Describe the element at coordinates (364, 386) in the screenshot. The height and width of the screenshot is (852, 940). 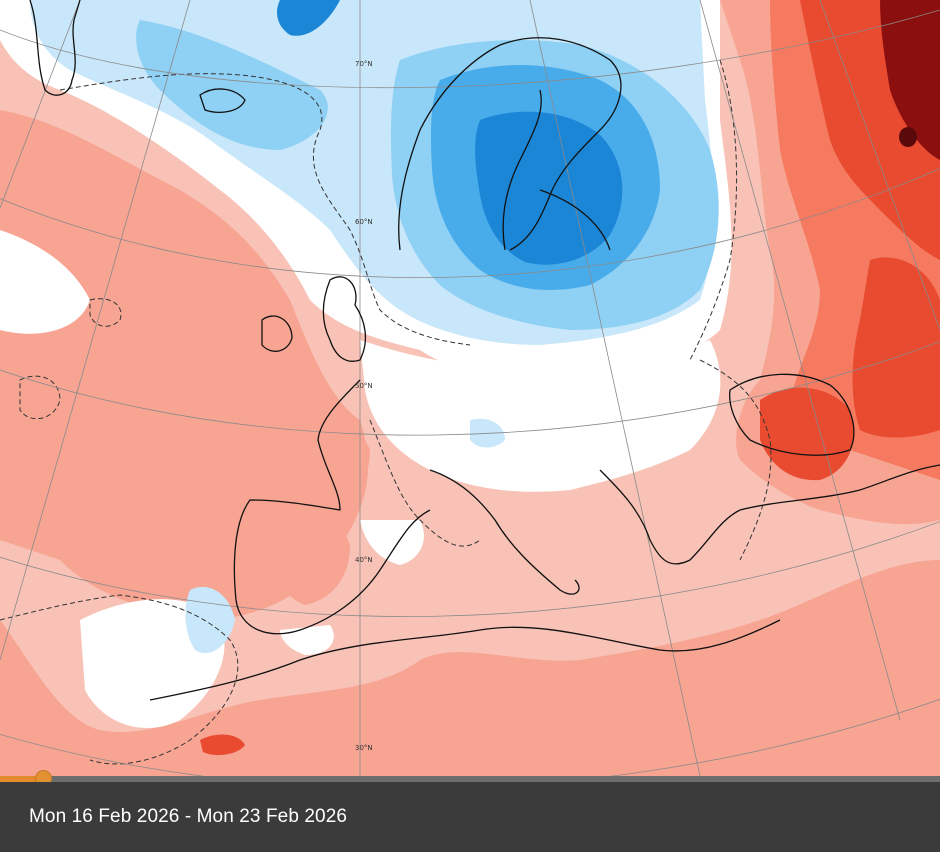
I see `lat-label-50: 50°N` at that location.